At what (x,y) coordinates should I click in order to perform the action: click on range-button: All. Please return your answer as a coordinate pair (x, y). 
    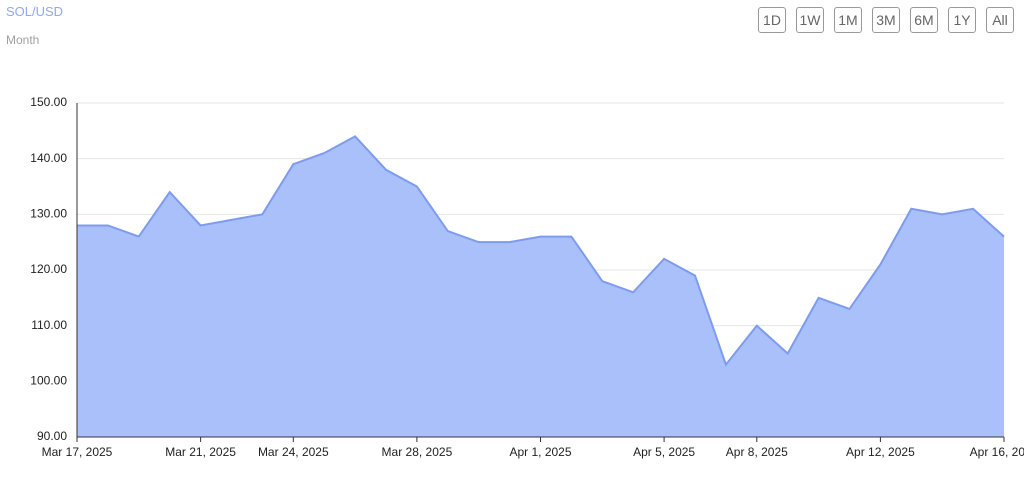
    Looking at the image, I should click on (1000, 20).